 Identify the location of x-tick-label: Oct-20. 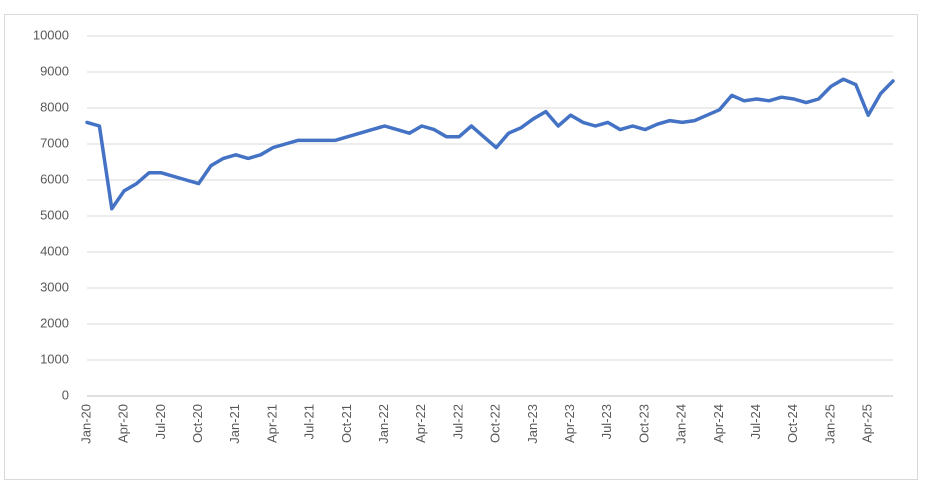
(197, 423).